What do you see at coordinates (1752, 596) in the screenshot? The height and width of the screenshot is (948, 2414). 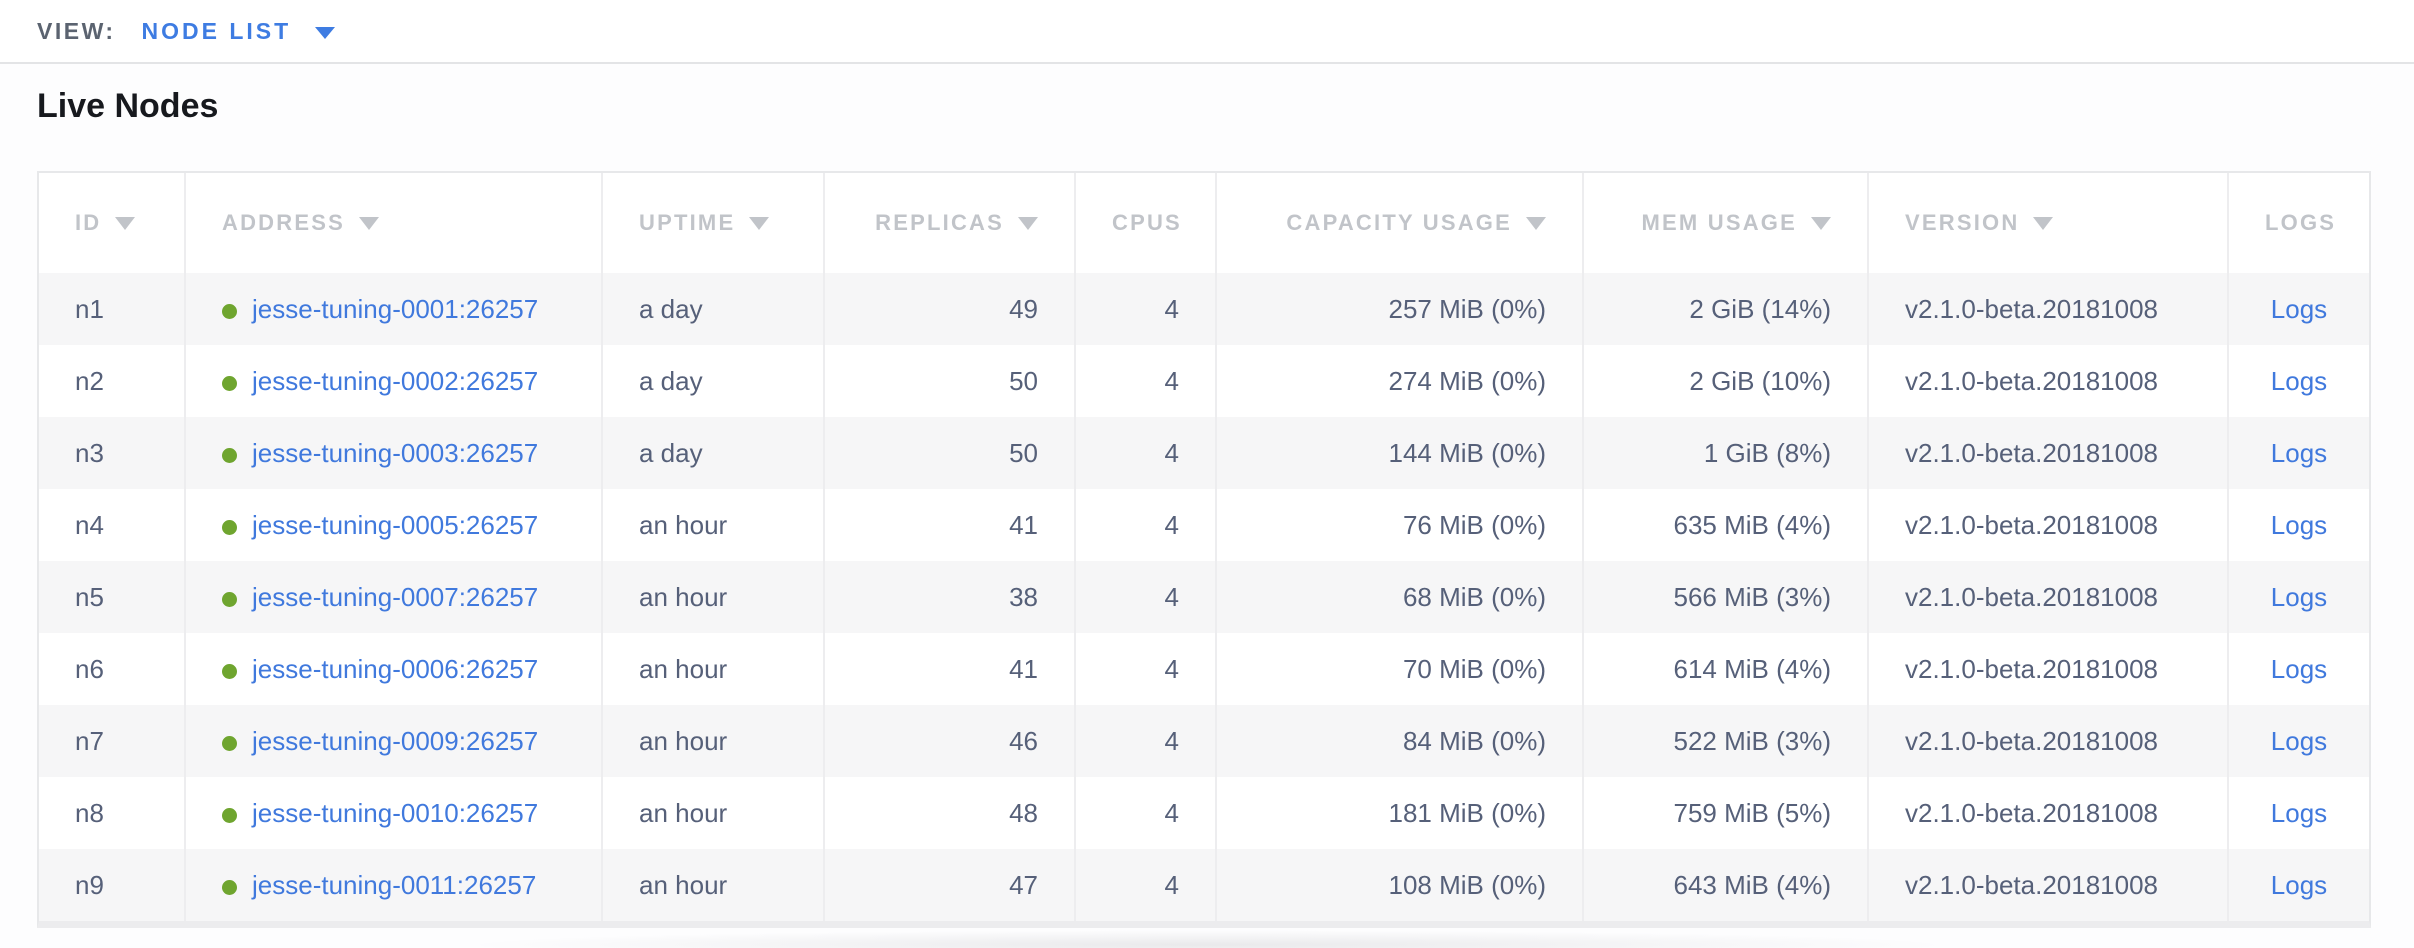 I see `cell-value: 566 MiB (3%)` at bounding box center [1752, 596].